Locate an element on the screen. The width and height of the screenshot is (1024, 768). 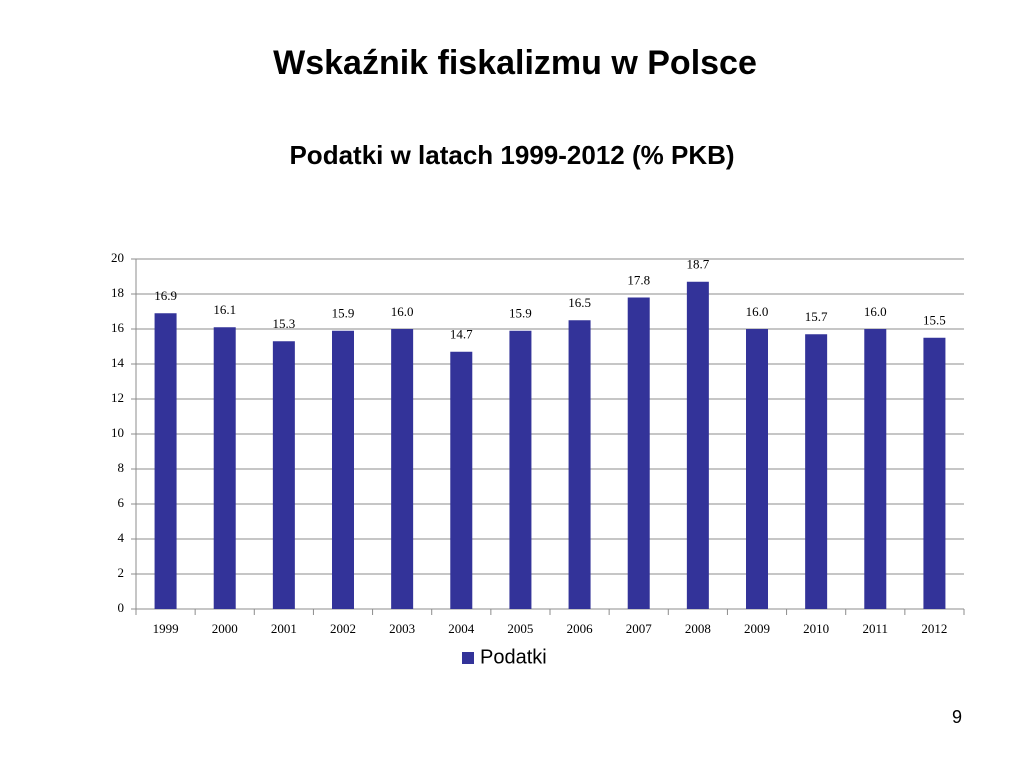
y-tick-label: 4 is located at coordinates (121, 537).